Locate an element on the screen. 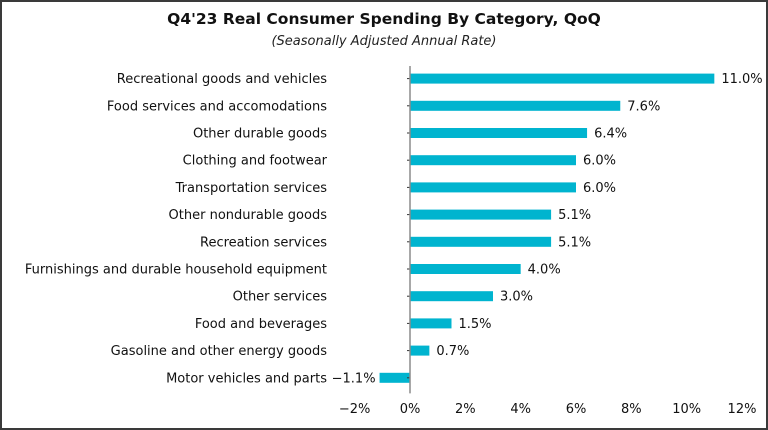 Image resolution: width=768 pixels, height=430 pixels. chart-subtitle: (Seasonally Adjusted Annual Rate) is located at coordinates (384, 41).